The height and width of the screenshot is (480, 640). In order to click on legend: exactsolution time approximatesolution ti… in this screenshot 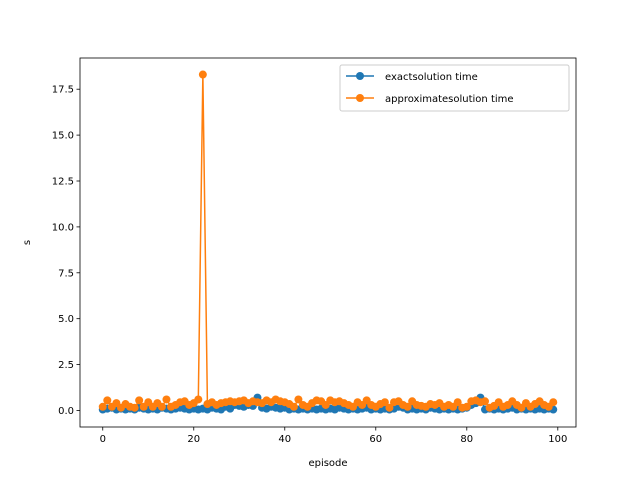, I will do `click(454, 88)`.